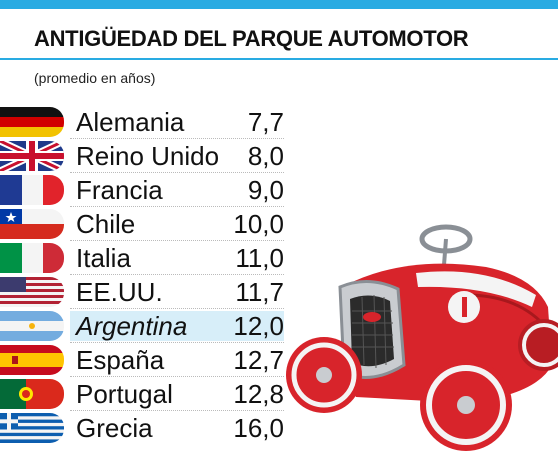  I want to click on table-row: España 12,7, so click(150, 360).